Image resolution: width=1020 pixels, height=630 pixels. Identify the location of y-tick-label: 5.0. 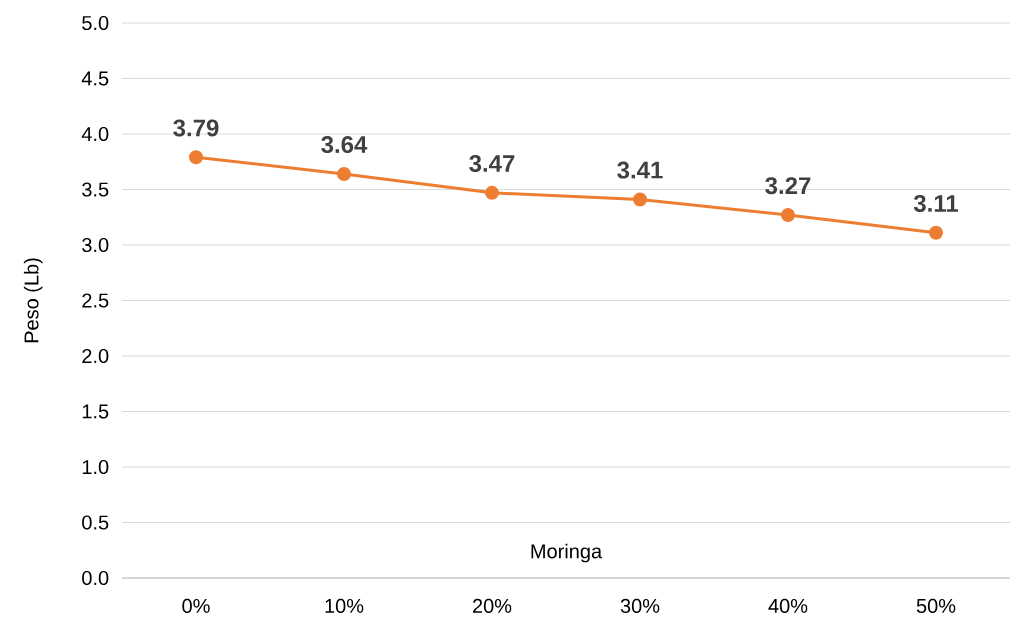
(95, 23).